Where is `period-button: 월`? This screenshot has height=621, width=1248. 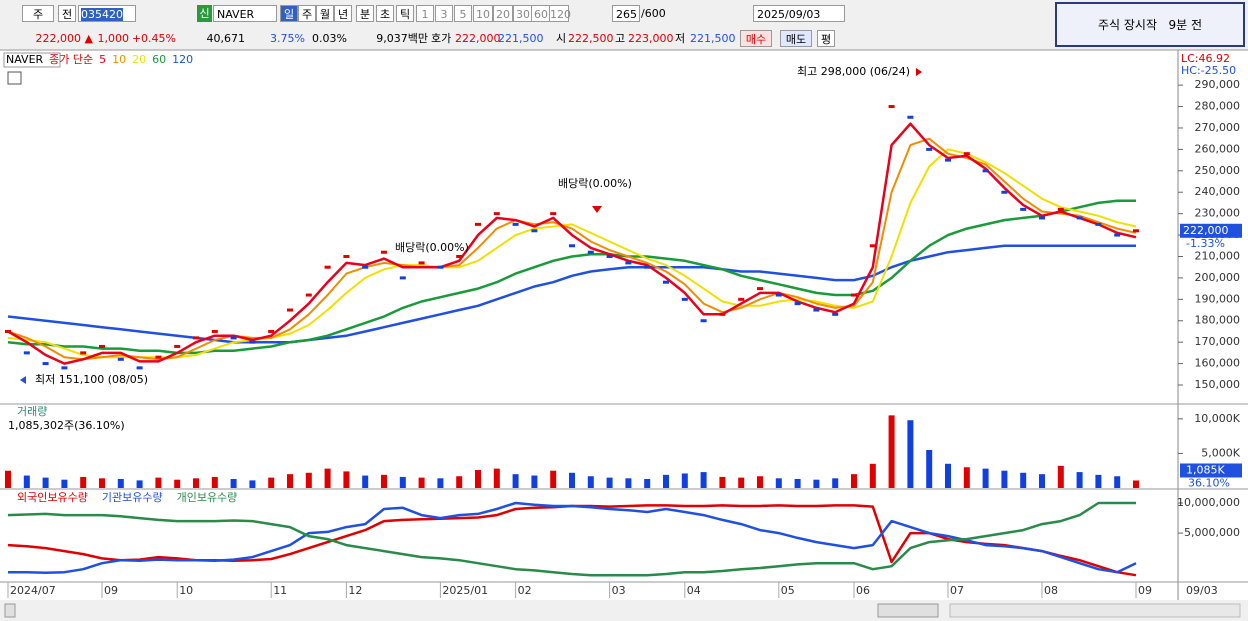
period-button: 월 is located at coordinates (325, 13).